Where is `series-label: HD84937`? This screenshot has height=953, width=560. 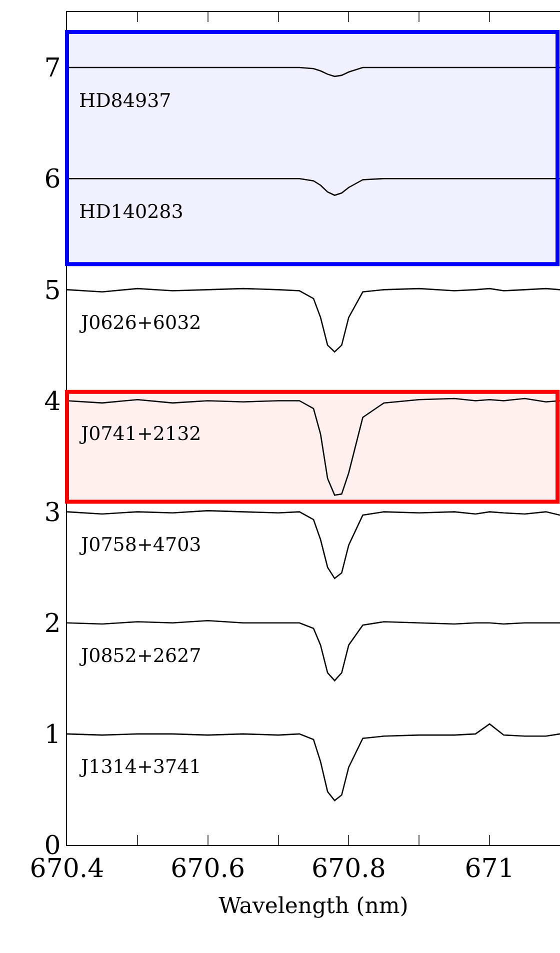
series-label: HD84937 is located at coordinates (125, 101).